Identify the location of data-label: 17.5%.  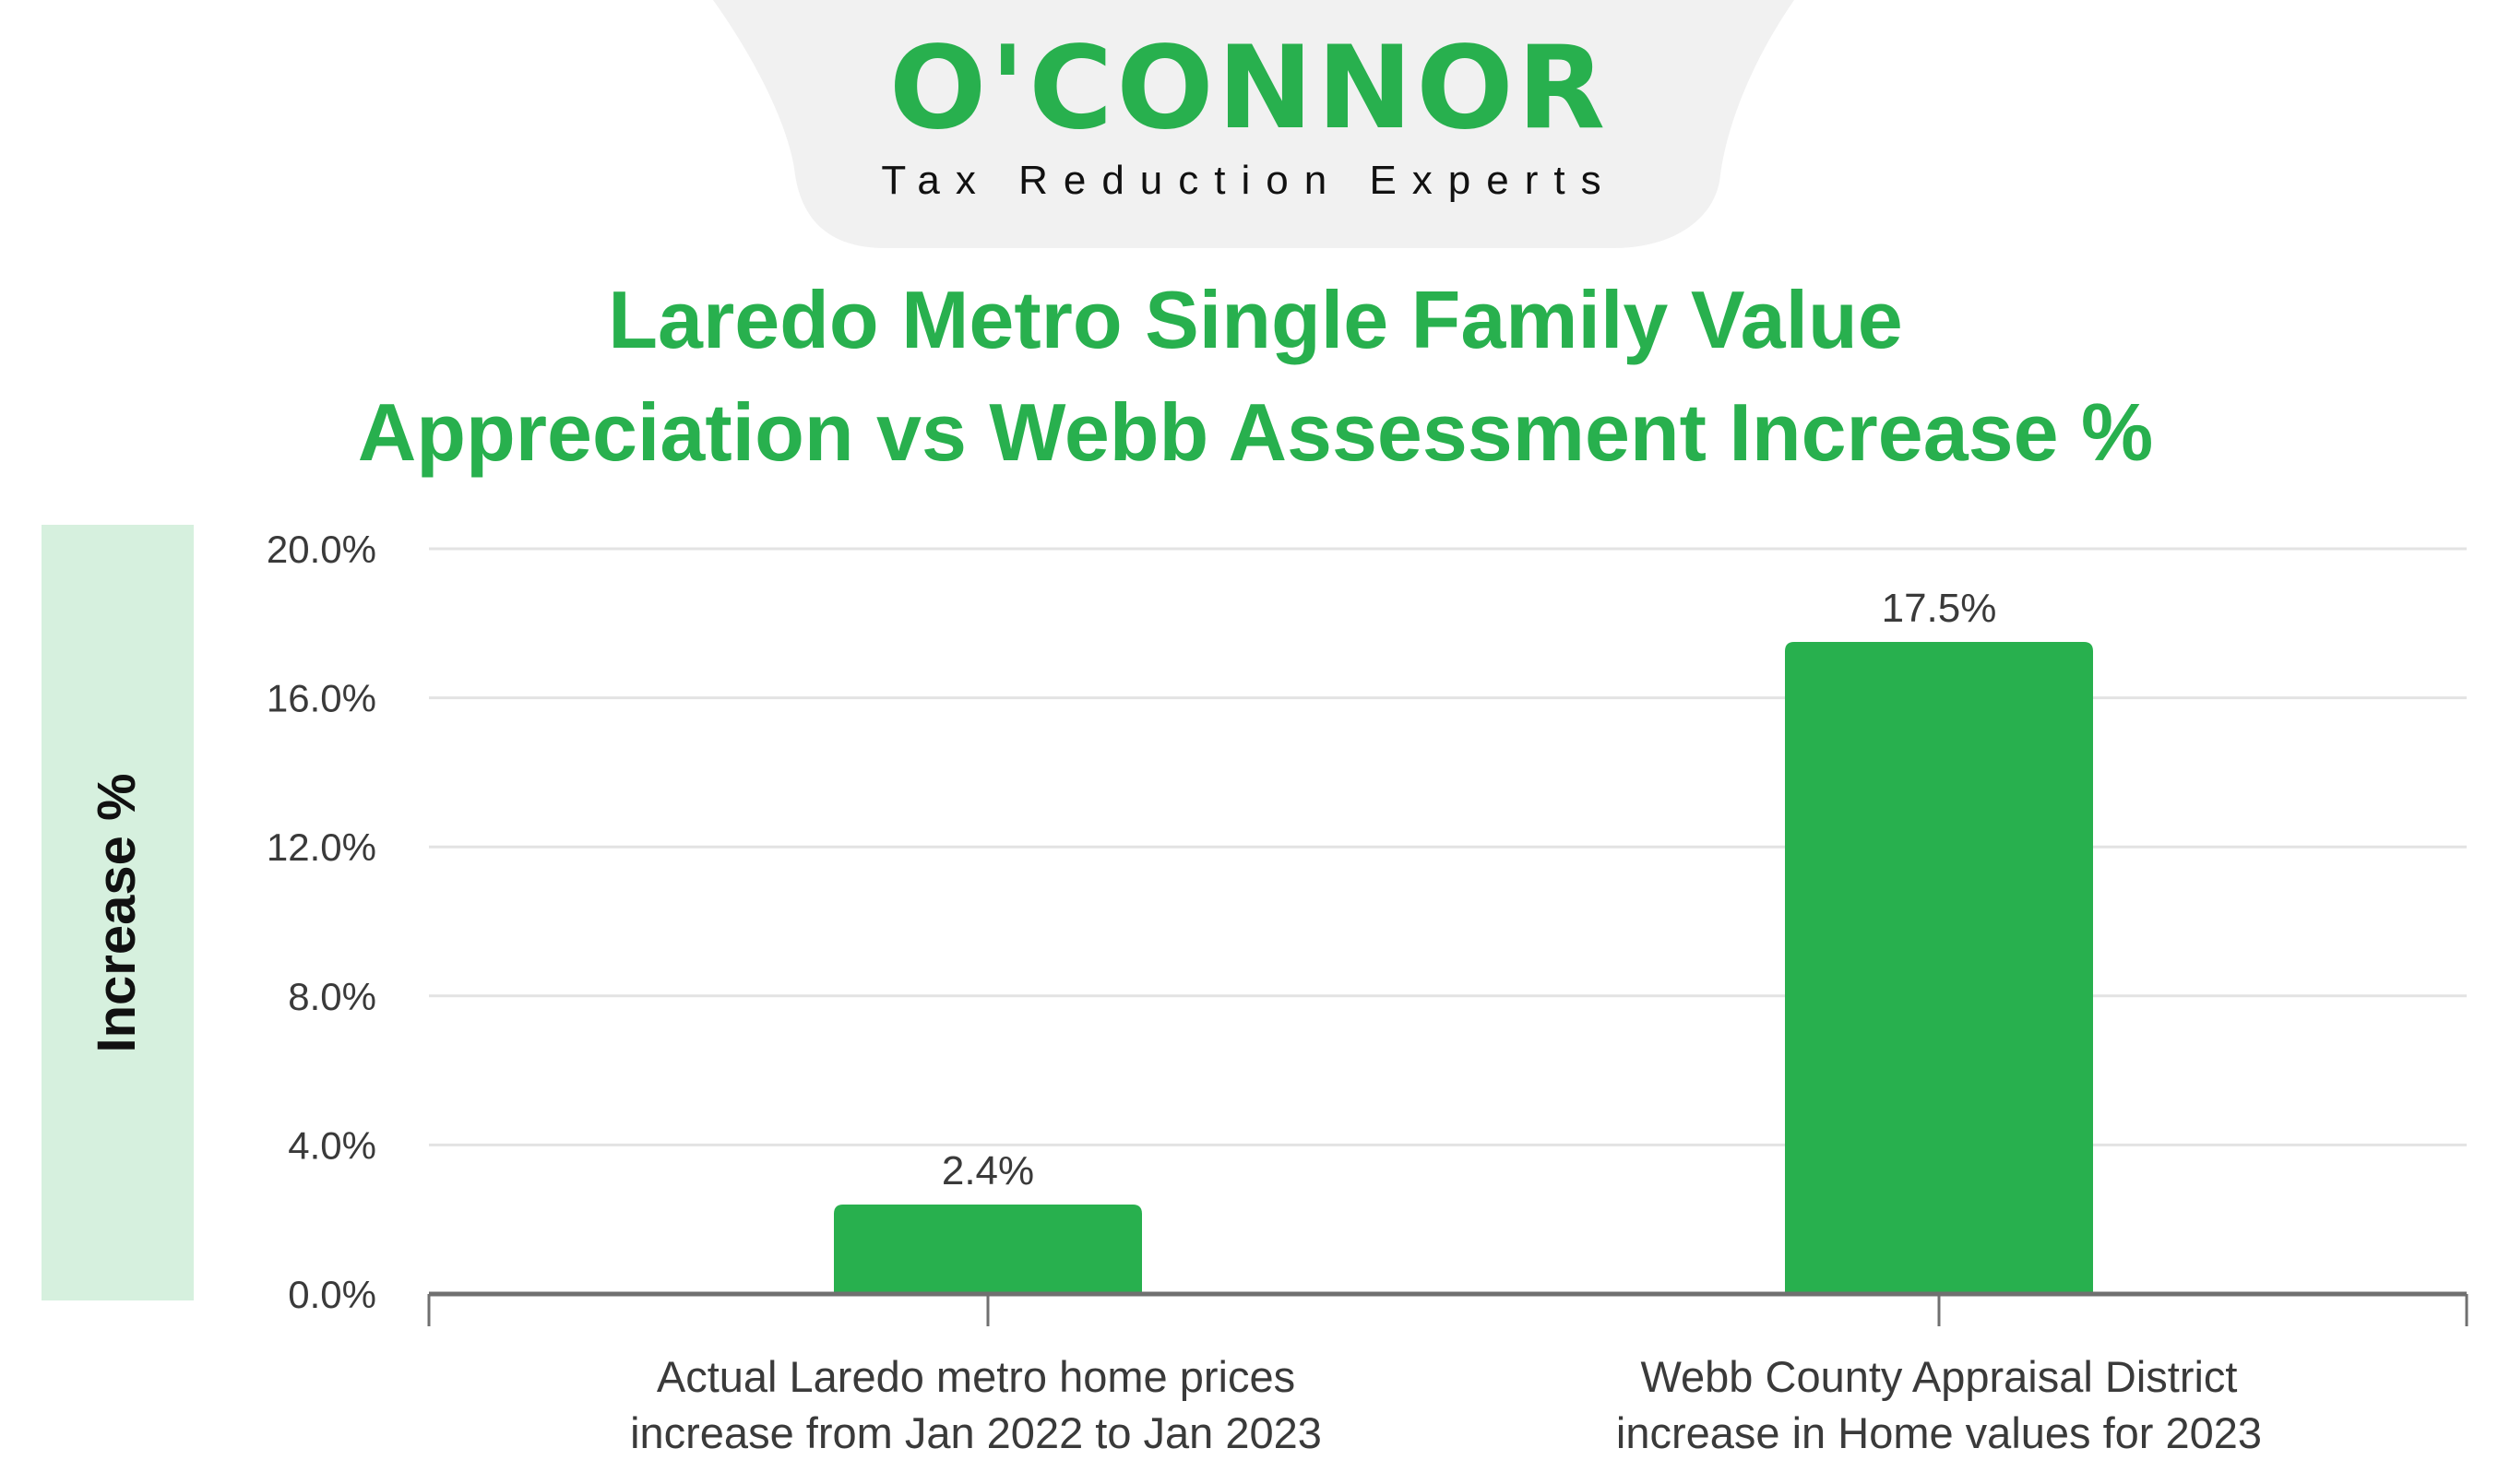
(1940, 609).